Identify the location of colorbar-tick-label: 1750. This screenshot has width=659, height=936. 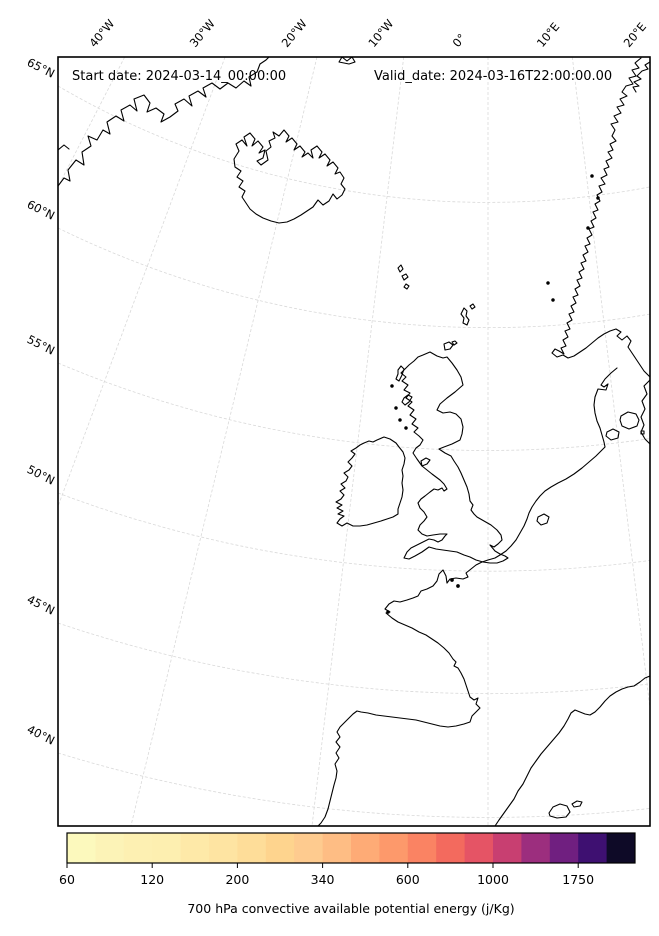
(578, 879).